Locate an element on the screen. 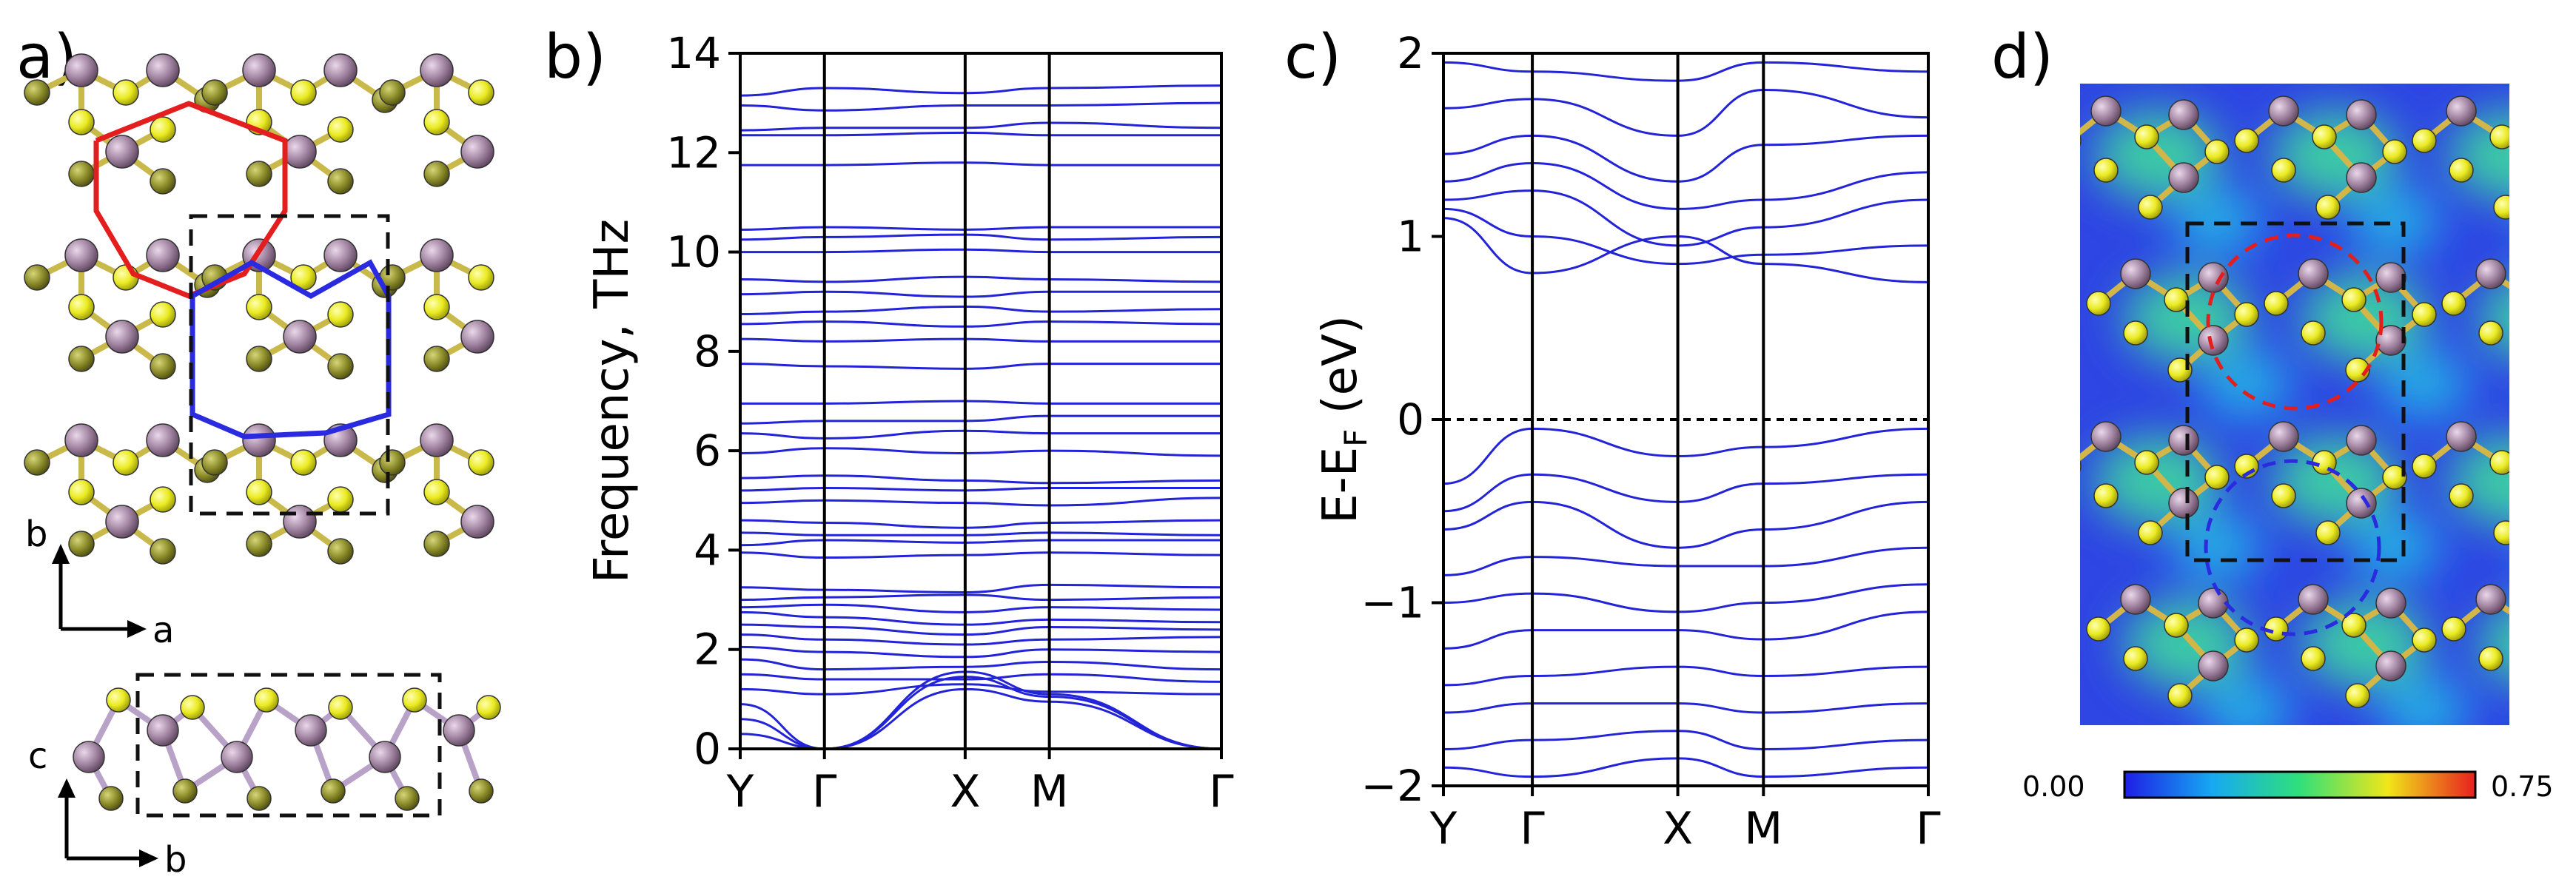 The height and width of the screenshot is (885, 2576). panel-b-ytick-label-4: 8 is located at coordinates (707, 351).